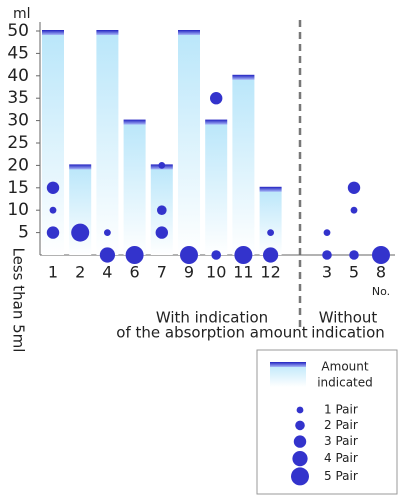  I want to click on y-tick-label: 5, so click(23, 233).